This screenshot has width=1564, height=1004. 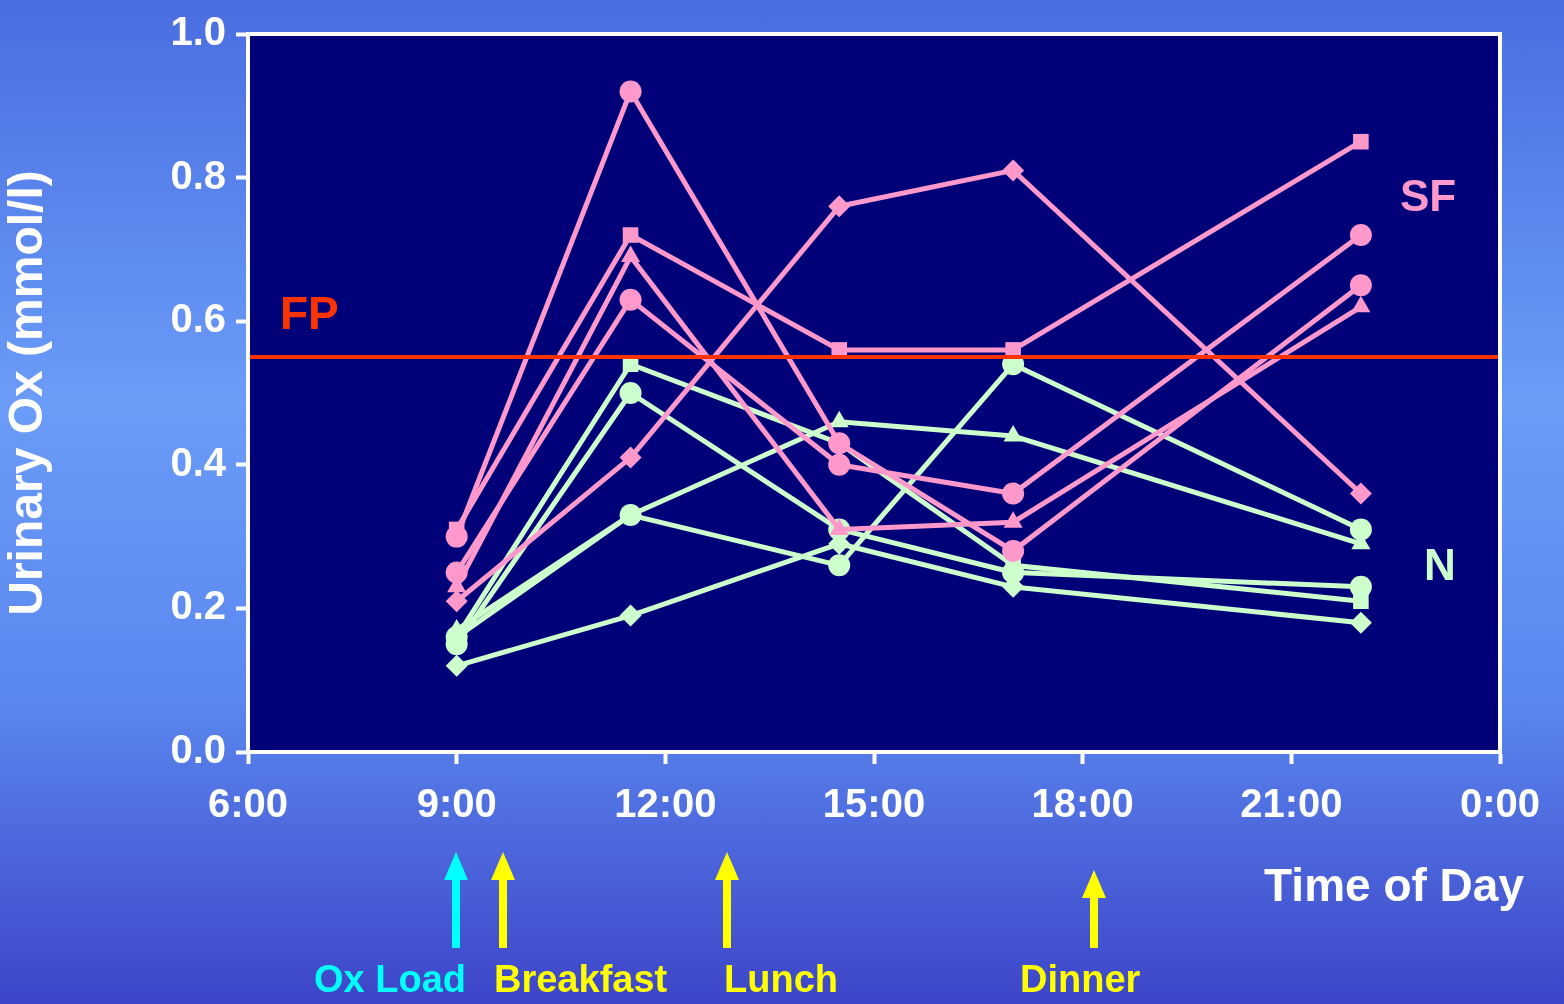 What do you see at coordinates (665, 803) in the screenshot?
I see `x-tick-label: 12:00` at bounding box center [665, 803].